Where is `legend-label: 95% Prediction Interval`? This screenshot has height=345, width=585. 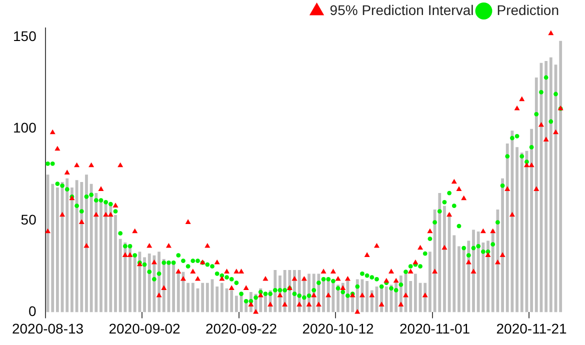 legend-label: 95% Prediction Interval is located at coordinates (402, 10).